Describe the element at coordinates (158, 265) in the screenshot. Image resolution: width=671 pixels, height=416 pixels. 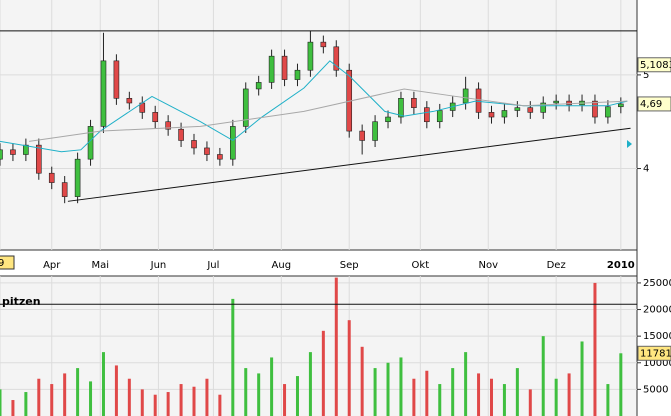
I see `x-tick-label: Jun` at that location.